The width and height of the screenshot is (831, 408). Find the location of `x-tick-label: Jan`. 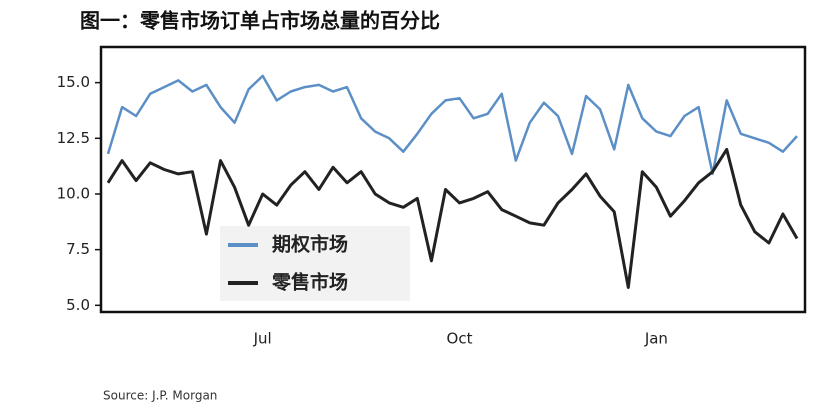

x-tick-label: Jan is located at coordinates (656, 339).